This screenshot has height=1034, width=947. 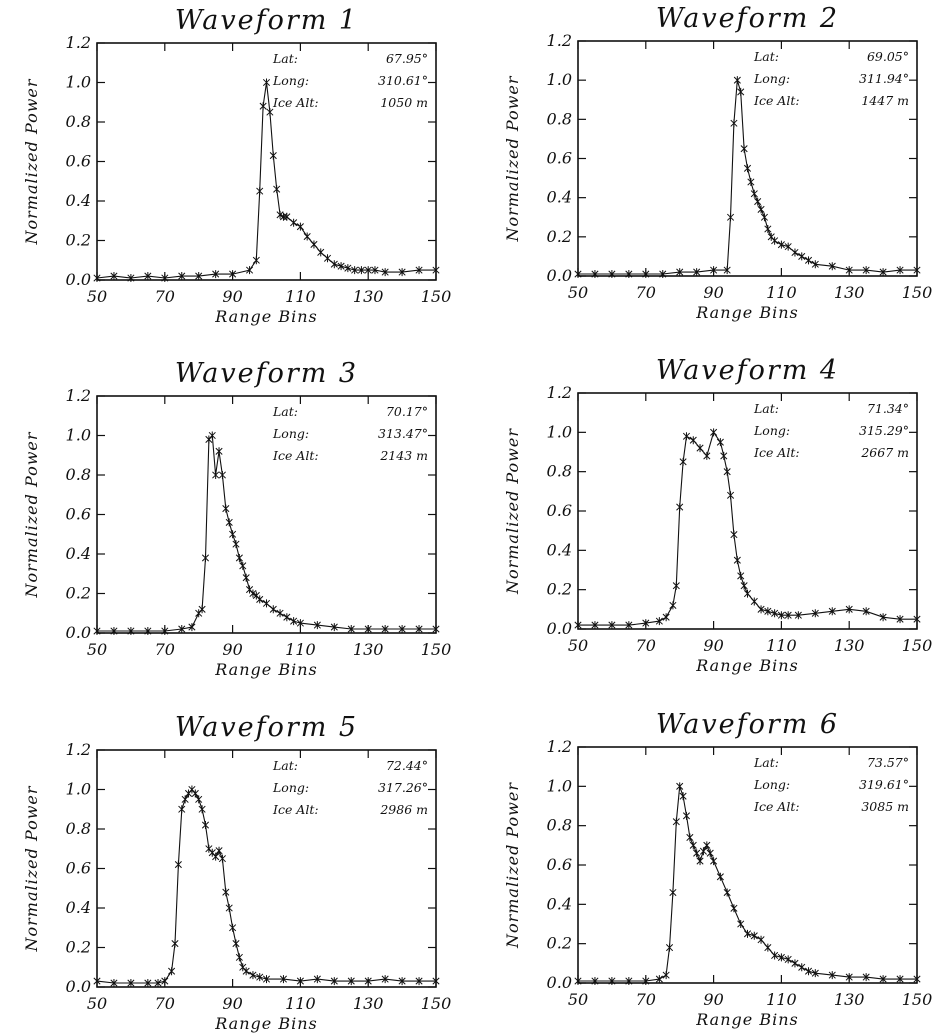 What do you see at coordinates (747, 370) in the screenshot?
I see `chart-title: Waveform 4` at bounding box center [747, 370].